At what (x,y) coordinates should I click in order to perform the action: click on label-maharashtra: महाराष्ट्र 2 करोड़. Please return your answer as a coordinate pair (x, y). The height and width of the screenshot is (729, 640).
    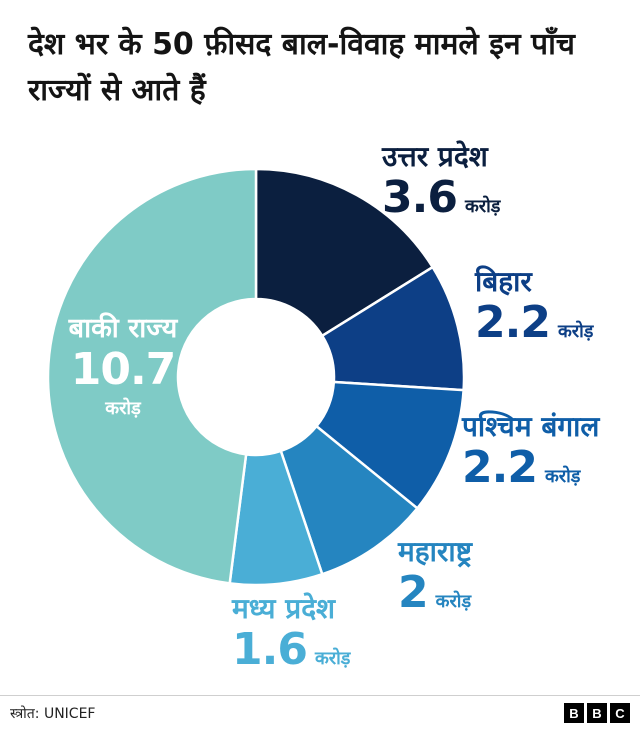
    Looking at the image, I should click on (435, 576).